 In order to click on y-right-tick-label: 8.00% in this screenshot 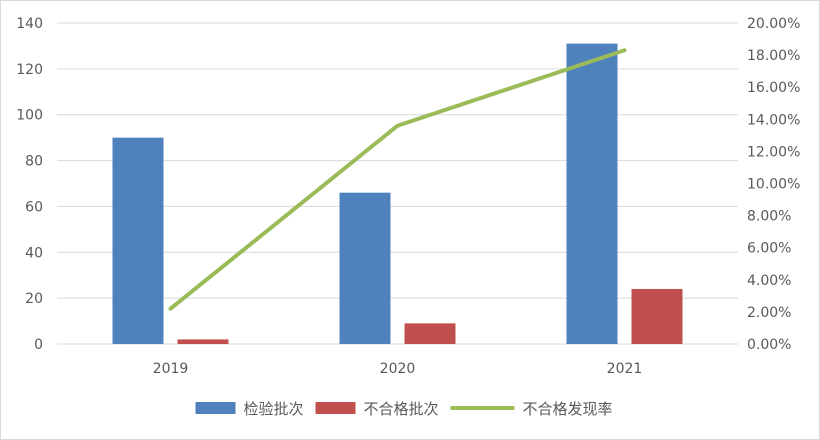, I will do `click(769, 217)`.